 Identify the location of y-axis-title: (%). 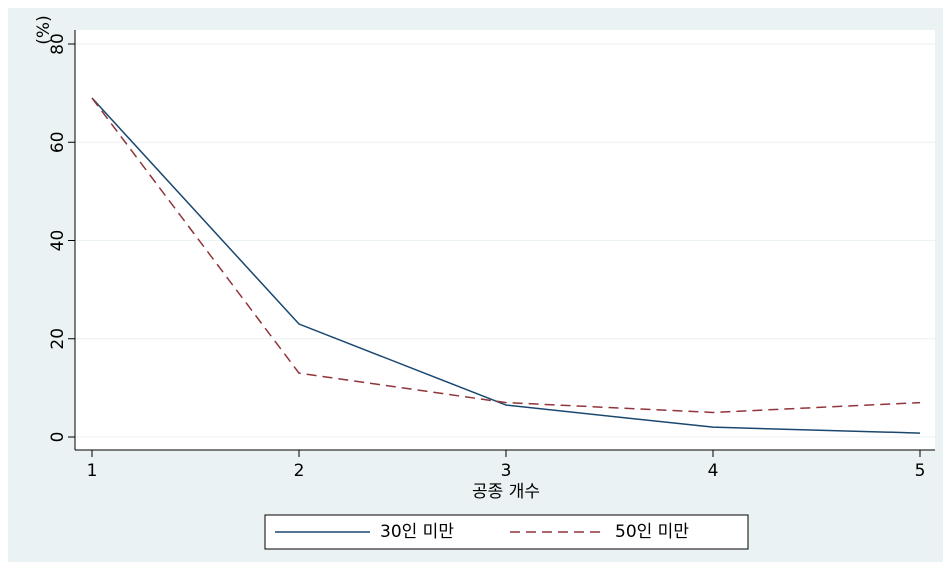
(44, 29).